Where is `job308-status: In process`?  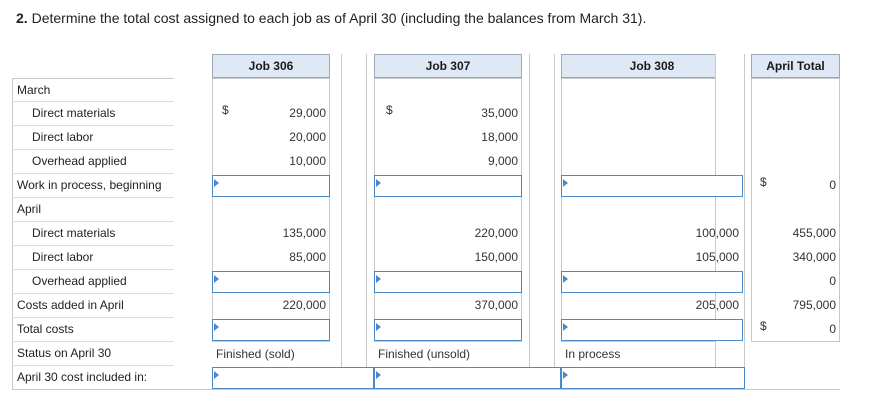
job308-status: In process is located at coordinates (593, 354).